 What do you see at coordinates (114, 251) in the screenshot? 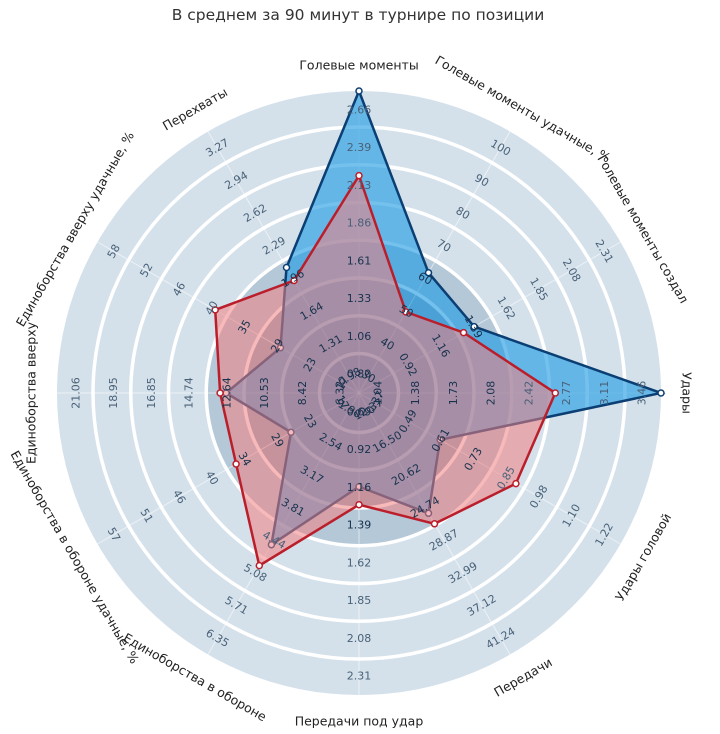
I see `tick-label: 58` at bounding box center [114, 251].